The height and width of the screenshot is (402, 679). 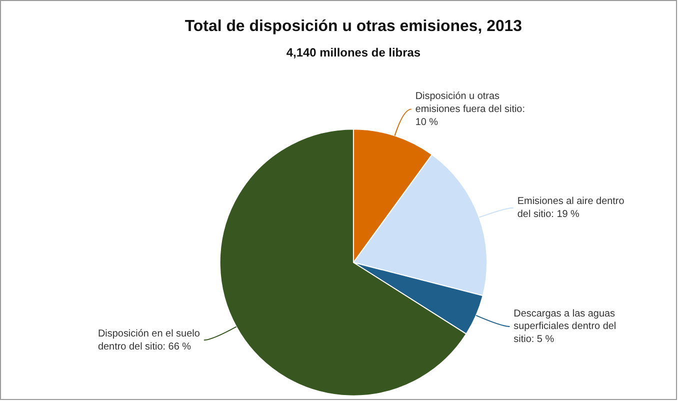 I want to click on chart-title: Total de disposición u otras emisiones, 2013, so click(x=353, y=26).